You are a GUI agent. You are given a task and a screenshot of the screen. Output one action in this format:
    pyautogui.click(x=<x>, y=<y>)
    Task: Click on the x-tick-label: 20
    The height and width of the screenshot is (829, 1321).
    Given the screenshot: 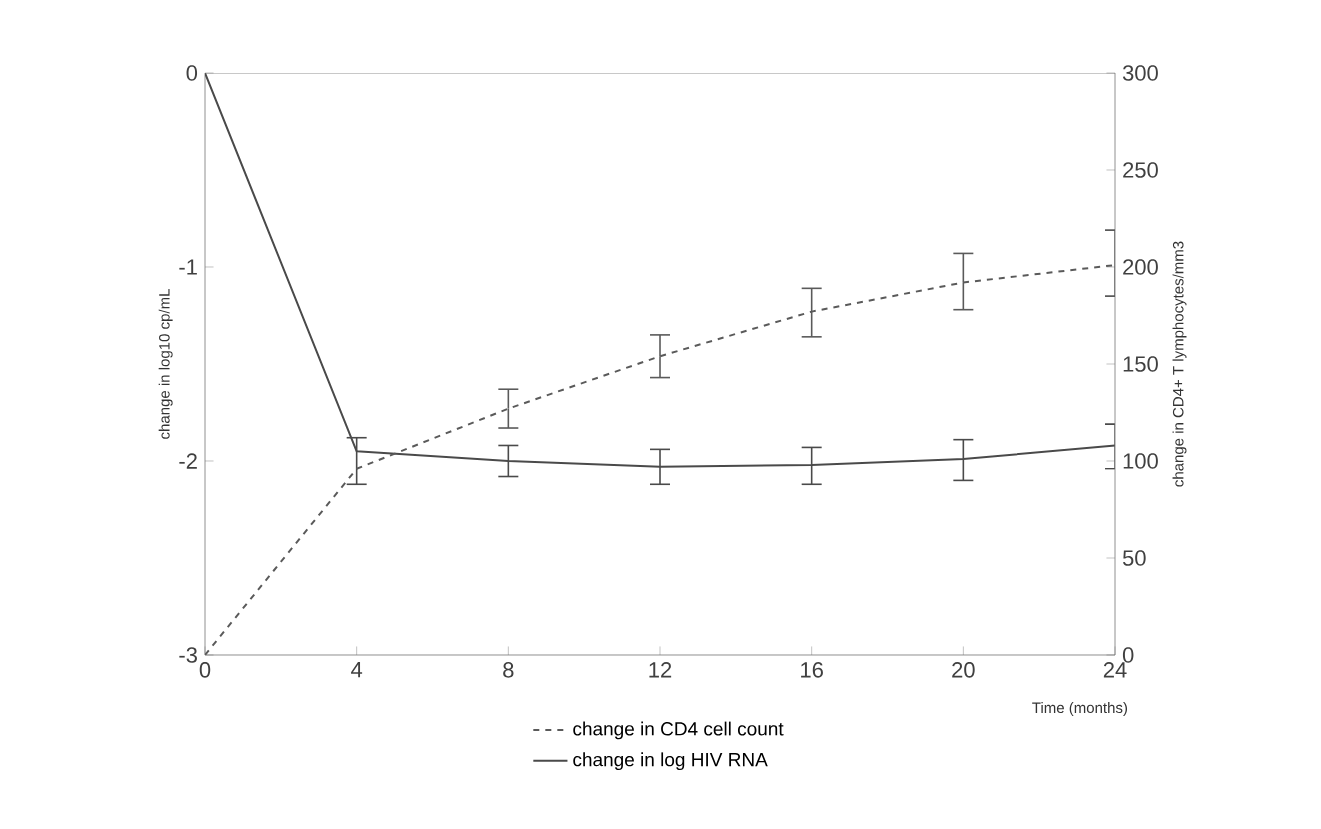 What is the action you would take?
    pyautogui.click(x=963, y=670)
    